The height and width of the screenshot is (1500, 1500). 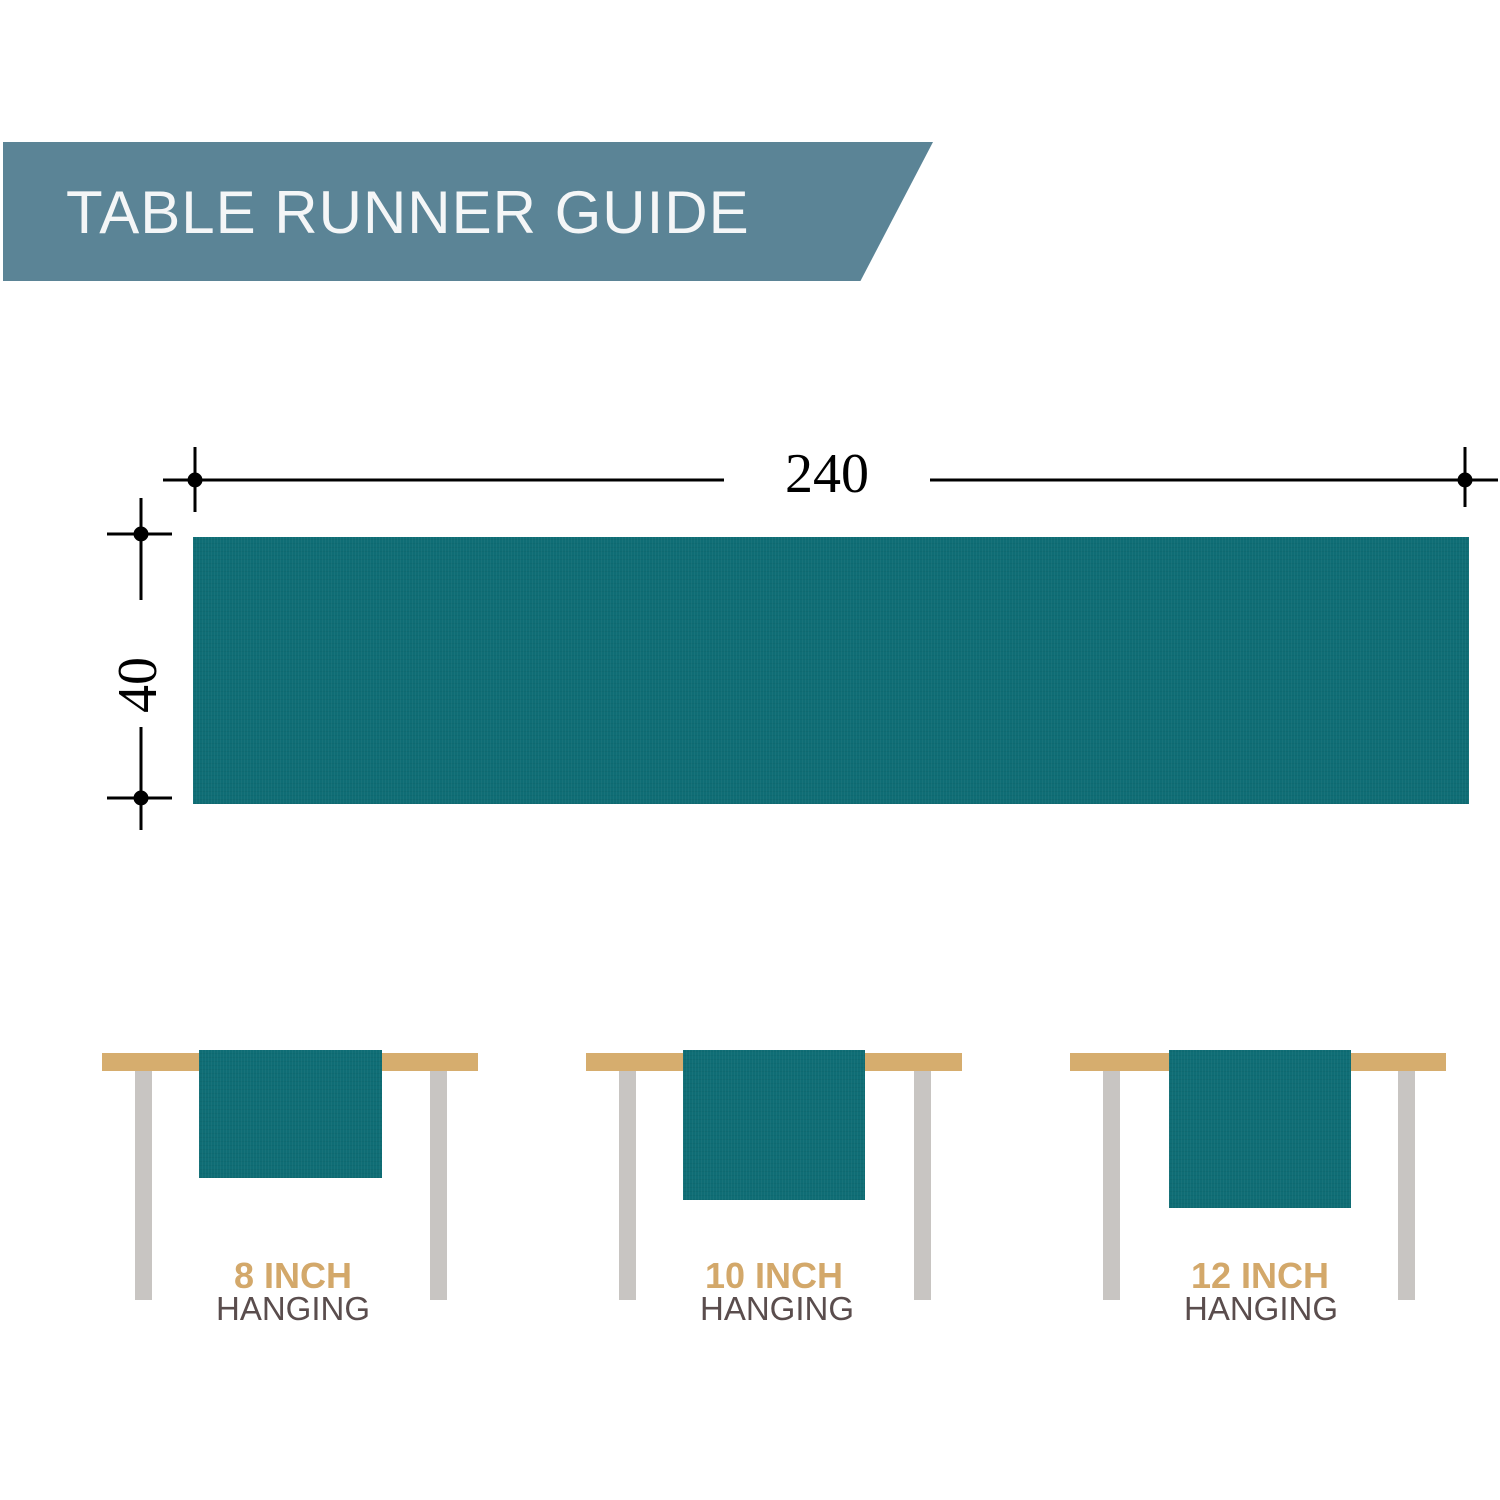 What do you see at coordinates (138, 685) in the screenshot?
I see `width-label: 40` at bounding box center [138, 685].